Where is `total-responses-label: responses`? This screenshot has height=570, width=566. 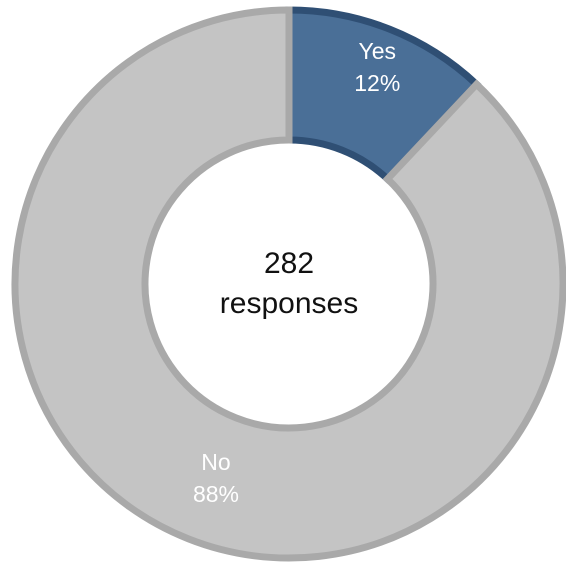 total-responses-label: responses is located at coordinates (289, 303).